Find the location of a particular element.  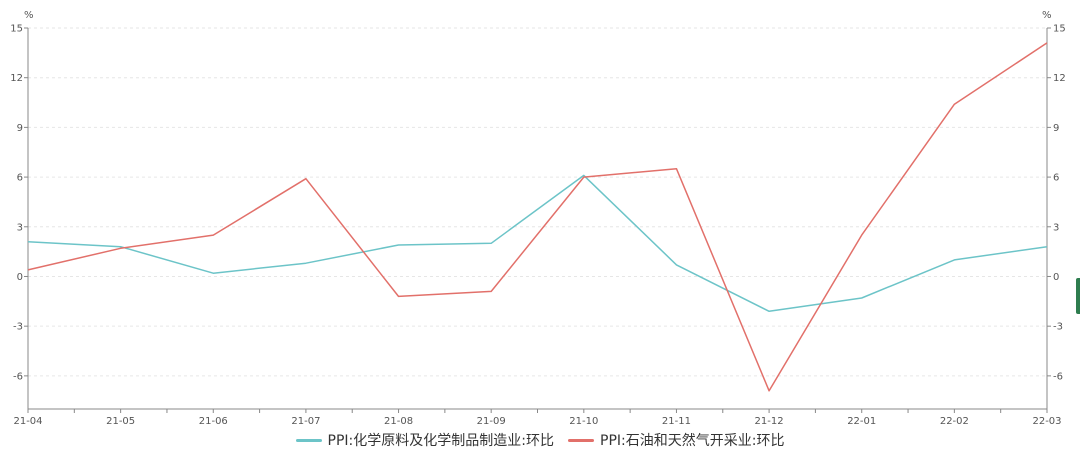

x-tick-label: 21-11 is located at coordinates (676, 421).